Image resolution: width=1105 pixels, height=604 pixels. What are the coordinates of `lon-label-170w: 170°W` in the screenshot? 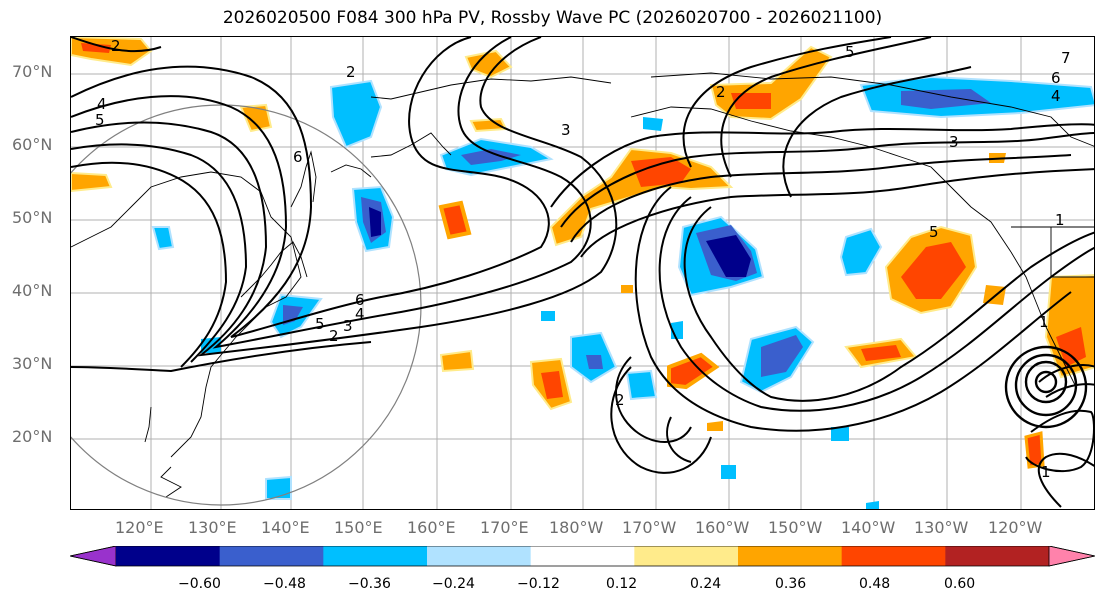 It's located at (649, 527).